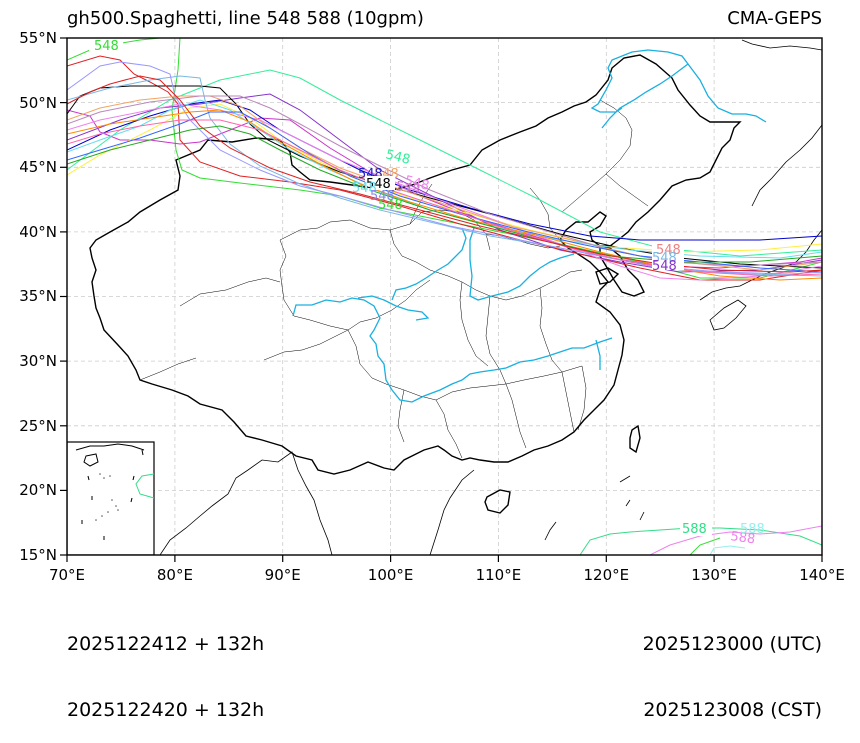  Describe the element at coordinates (732, 710) in the screenshot. I see `valid-time-cst: 2025123008 (CST)` at that location.